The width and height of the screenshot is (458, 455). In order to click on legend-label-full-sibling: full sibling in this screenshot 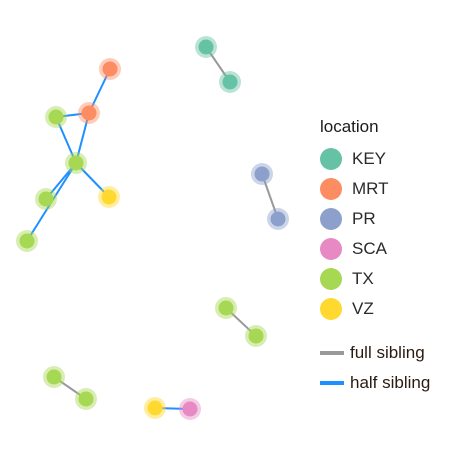, I will do `click(387, 352)`.